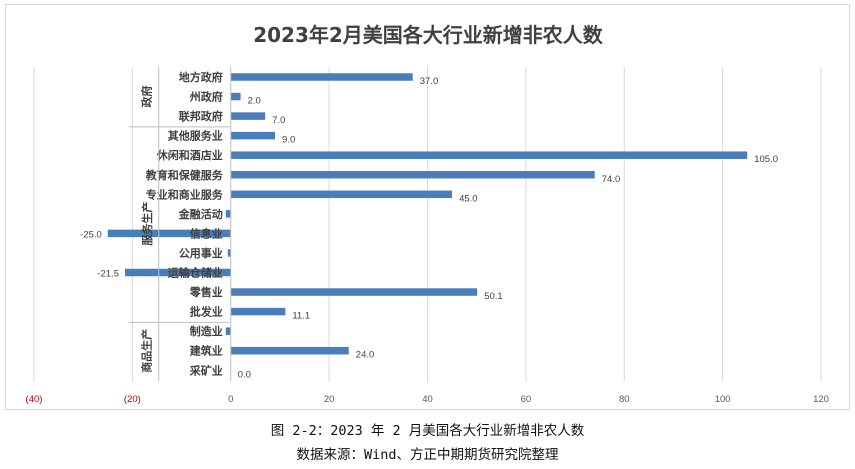 The width and height of the screenshot is (855, 469). I want to click on x-tick-label: 60, so click(526, 399).